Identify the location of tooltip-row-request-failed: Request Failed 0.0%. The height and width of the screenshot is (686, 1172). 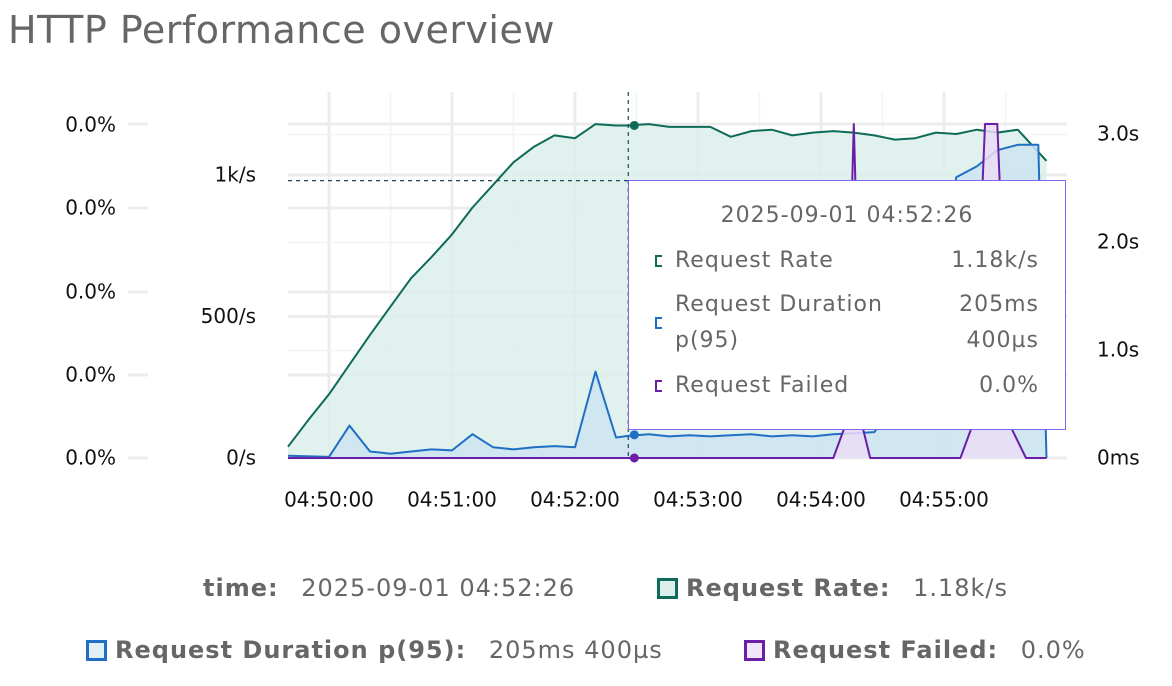
(847, 386).